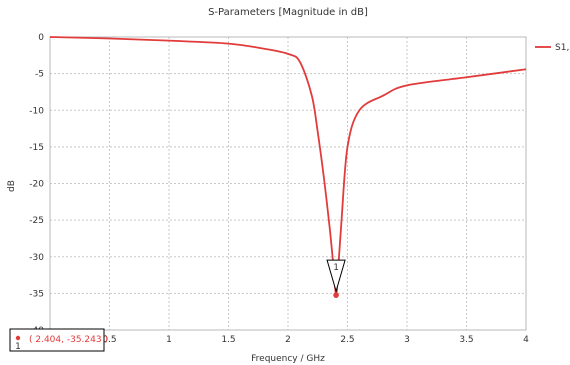 The image size is (570, 365). I want to click on marker-triangle, so click(336, 276).